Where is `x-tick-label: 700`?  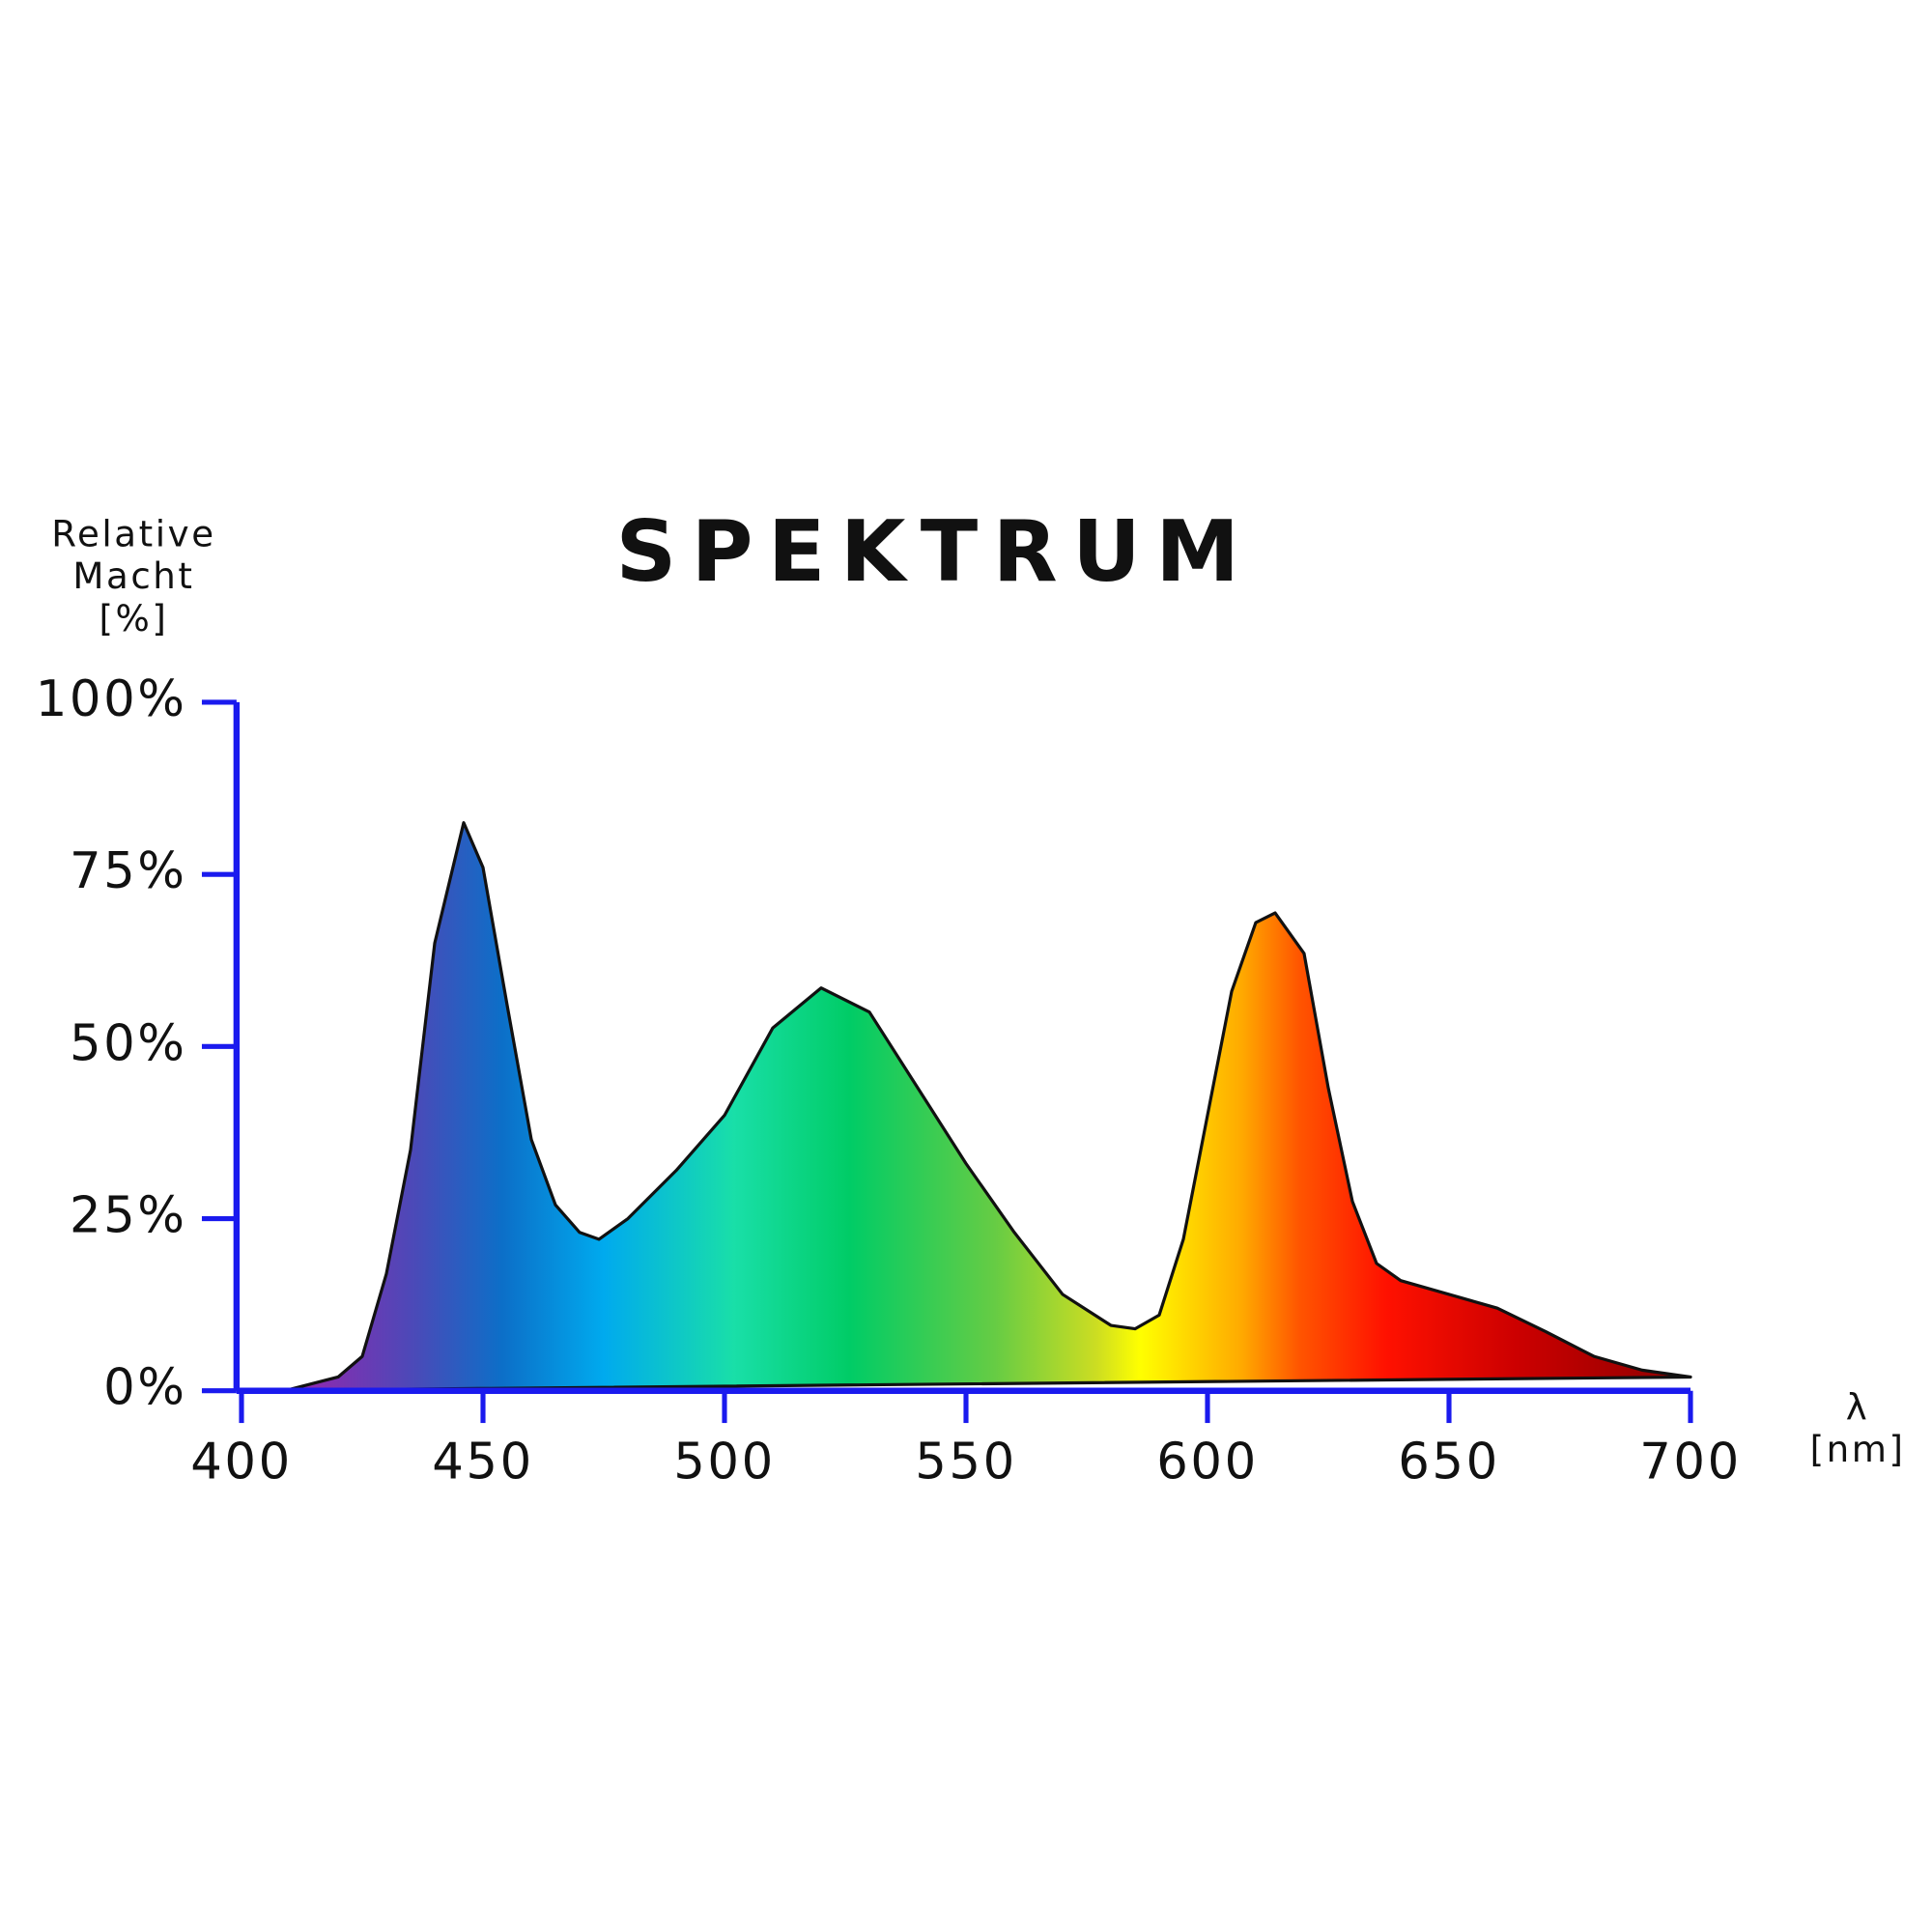 x-tick-label: 700 is located at coordinates (1690, 1463).